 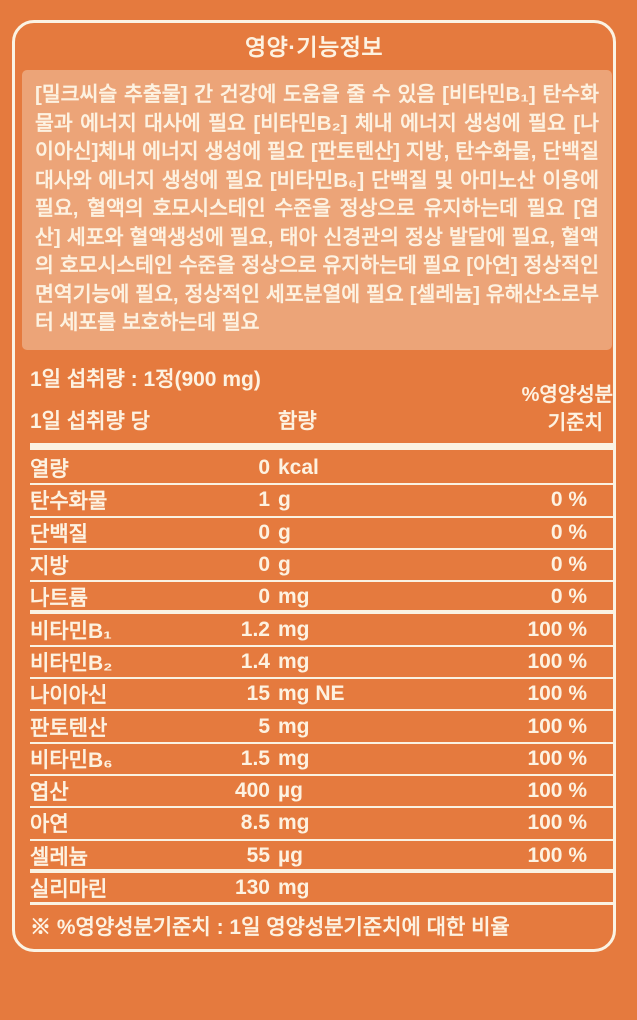 I want to click on percent-daily-value-header-line2: 기준치, so click(x=575, y=423).